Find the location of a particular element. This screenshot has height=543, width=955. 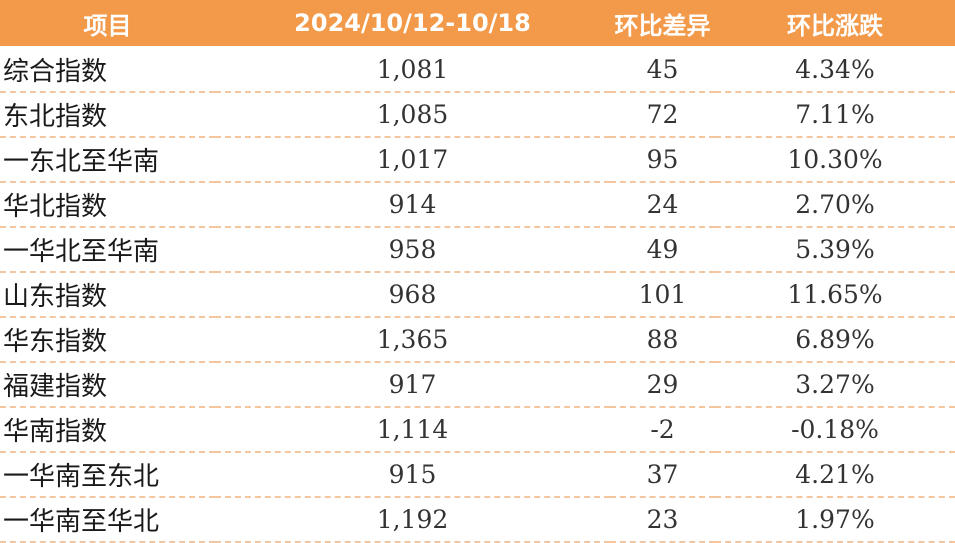

row-diff: 24 is located at coordinates (662, 205).